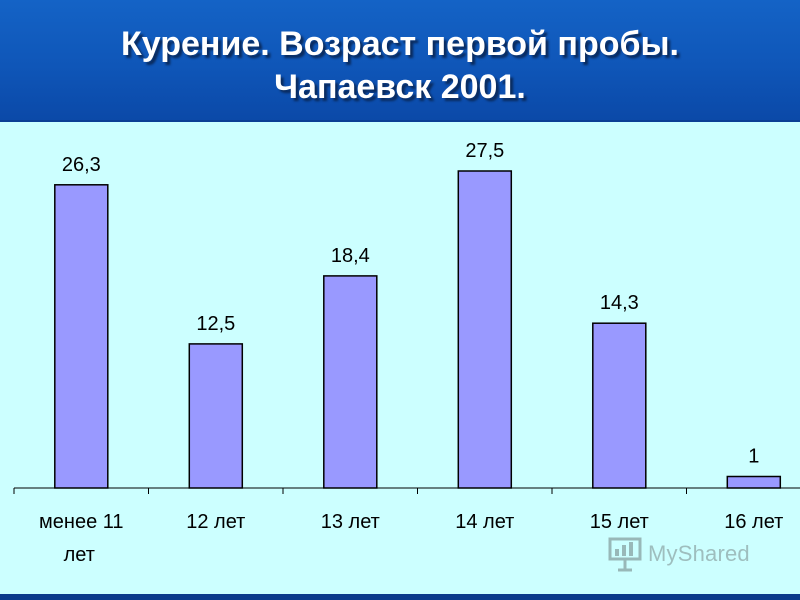 This screenshot has width=800, height=600. What do you see at coordinates (484, 151) in the screenshot?
I see `data-label-4: 27,5` at bounding box center [484, 151].